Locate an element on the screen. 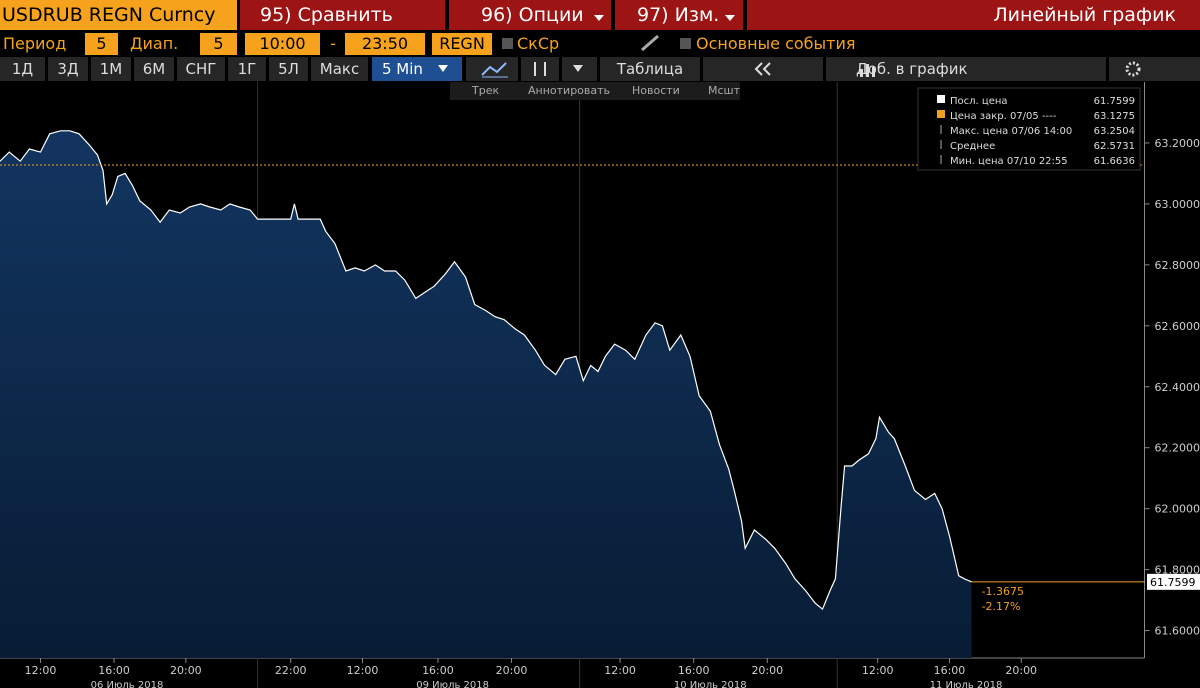  y-tick-label: 61.6000 is located at coordinates (1177, 631).